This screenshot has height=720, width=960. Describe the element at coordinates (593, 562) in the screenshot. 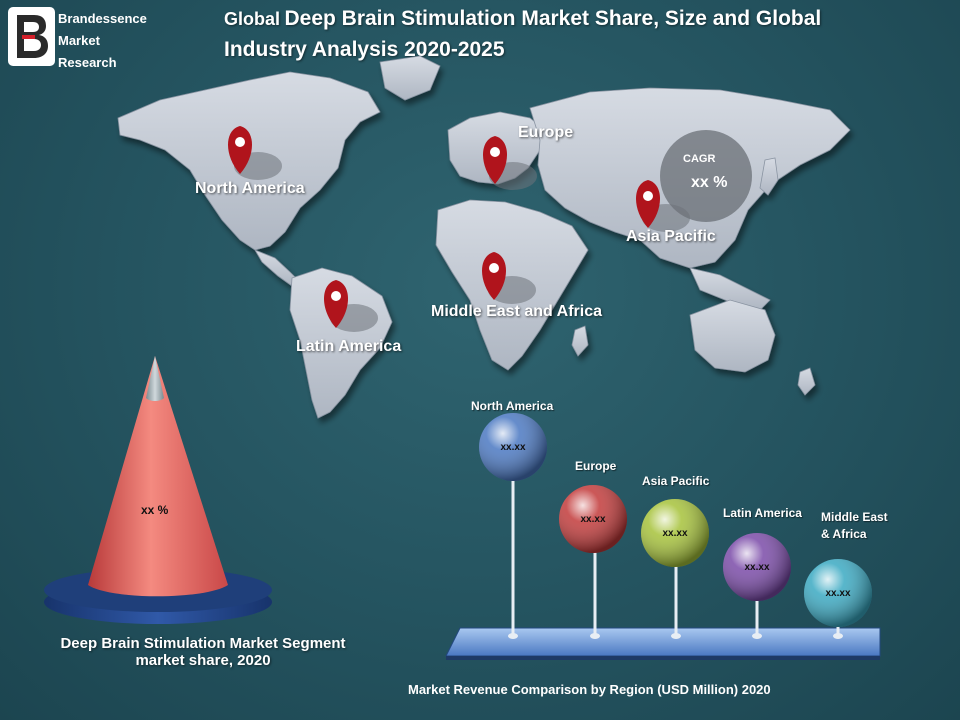

I see `bubble-europe` at that location.